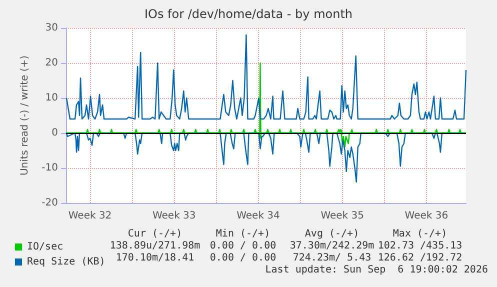 The width and height of the screenshot is (497, 287). What do you see at coordinates (248, 14) in the screenshot?
I see `chart-title: IOs for /dev/home/data - by month` at bounding box center [248, 14].